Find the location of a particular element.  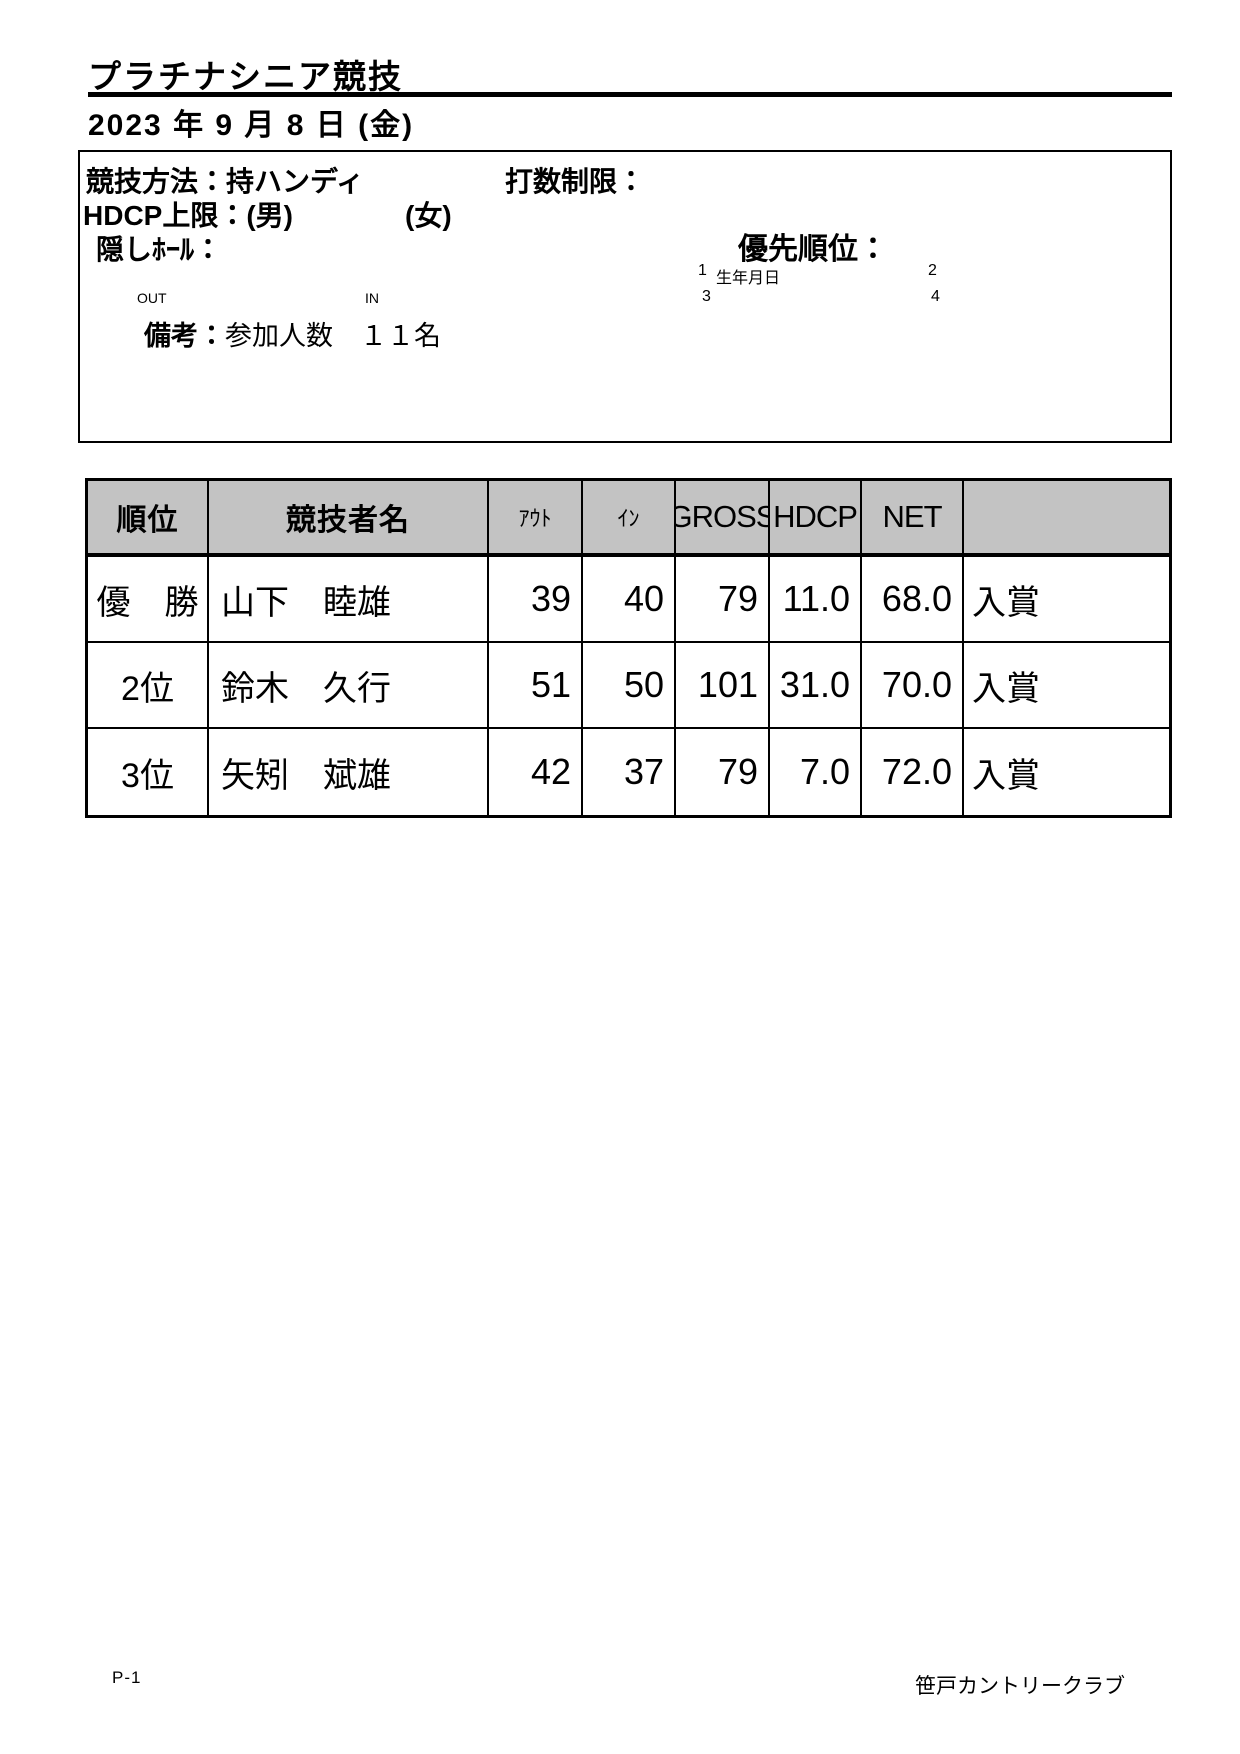

column-header-name: 競技者名 is located at coordinates (349, 519).